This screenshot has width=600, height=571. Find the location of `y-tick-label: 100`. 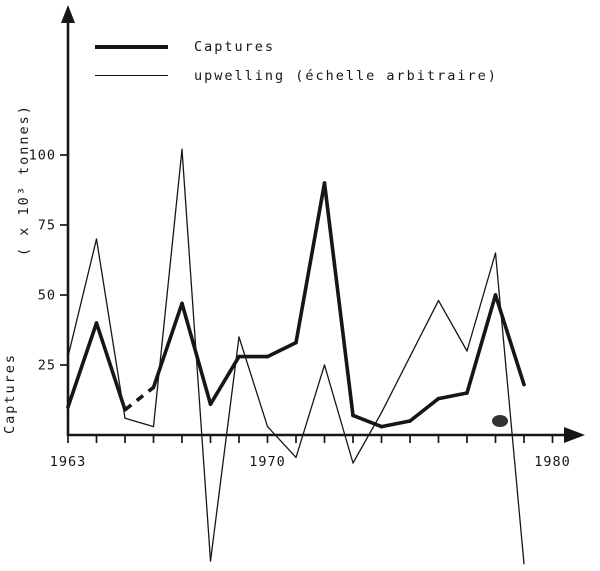

y-tick-label: 100 is located at coordinates (42, 156).